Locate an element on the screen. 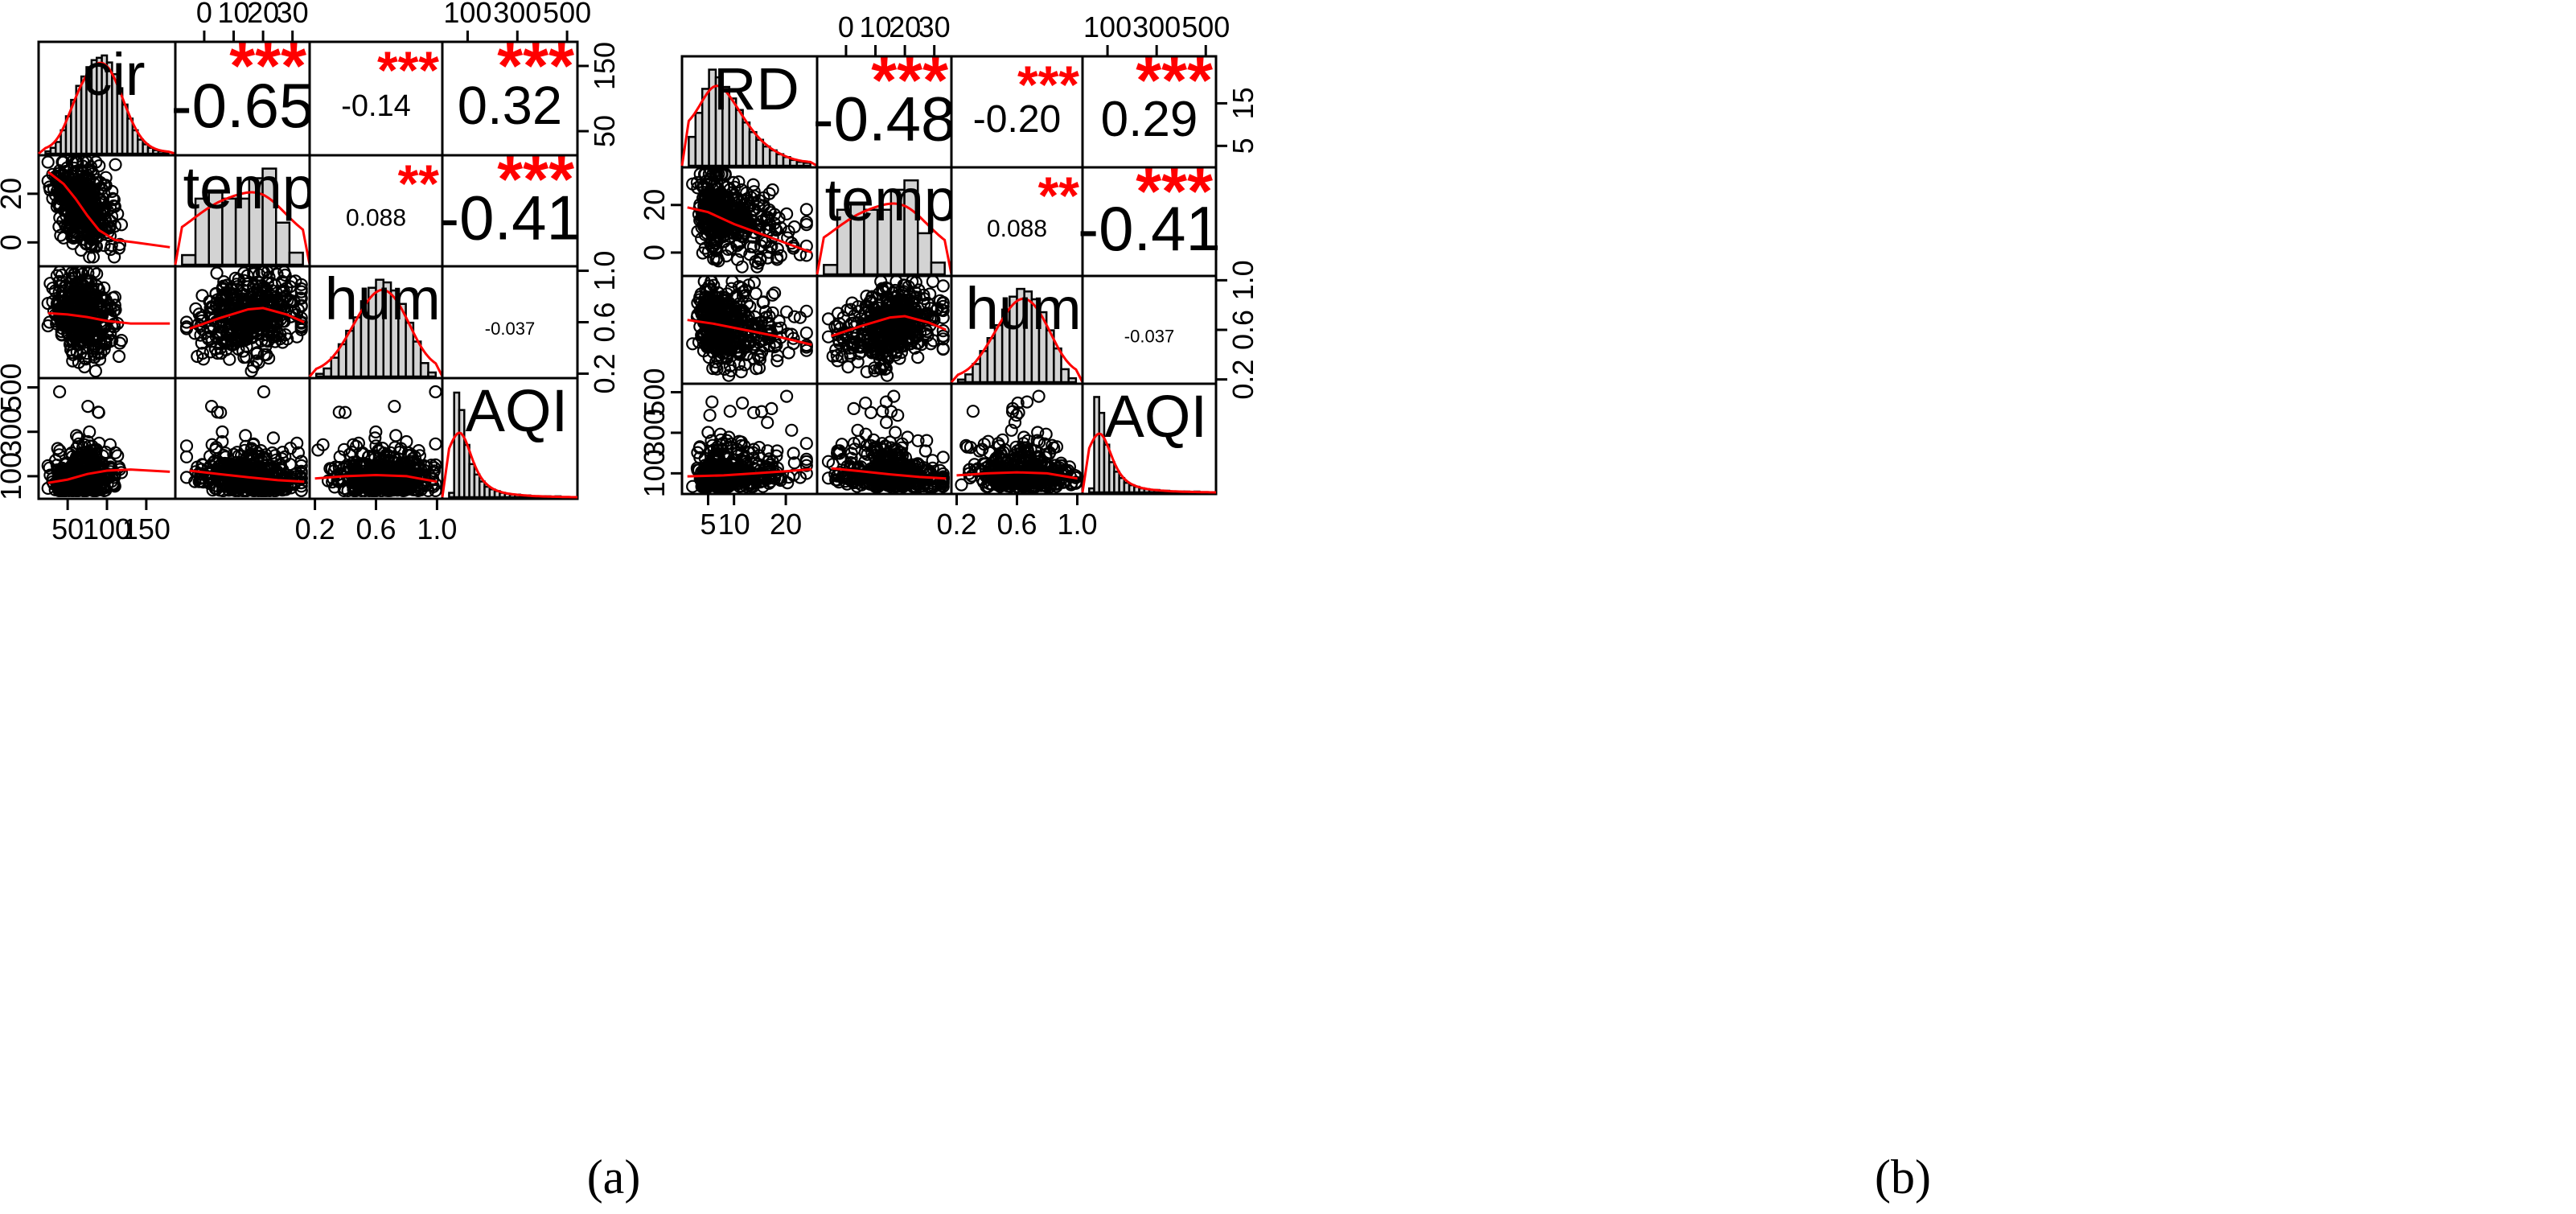 The image size is (2576, 1214). correlation-value: -0.14 is located at coordinates (376, 106).